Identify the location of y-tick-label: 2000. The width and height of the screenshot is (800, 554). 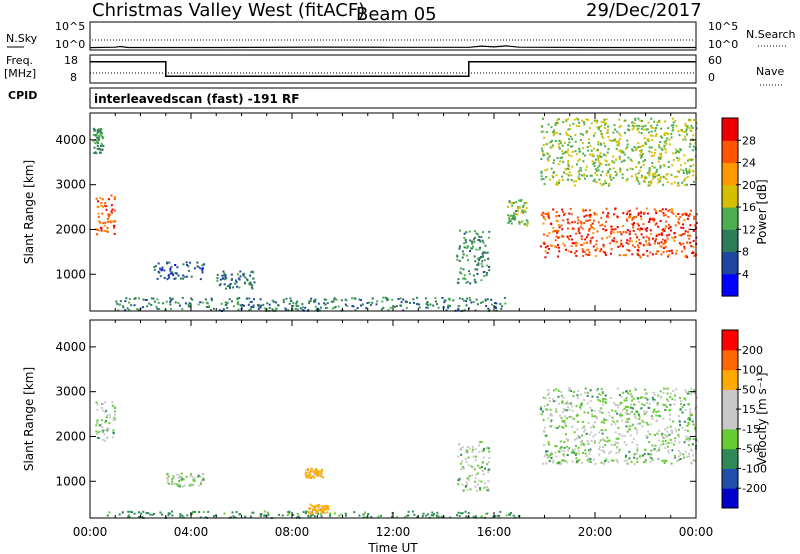
(70, 436).